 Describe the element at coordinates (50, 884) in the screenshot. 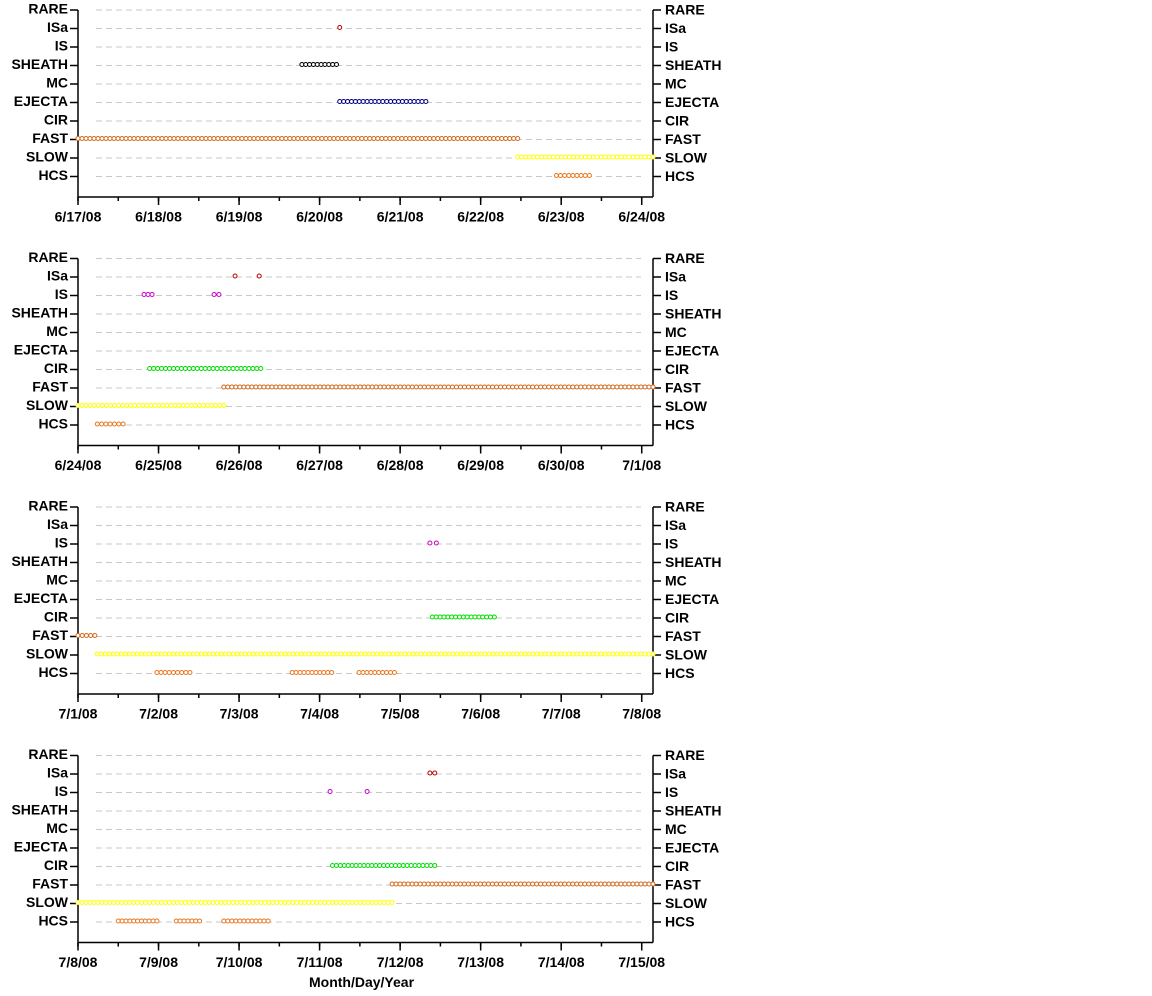

I see `y-tick-label: FAST` at that location.